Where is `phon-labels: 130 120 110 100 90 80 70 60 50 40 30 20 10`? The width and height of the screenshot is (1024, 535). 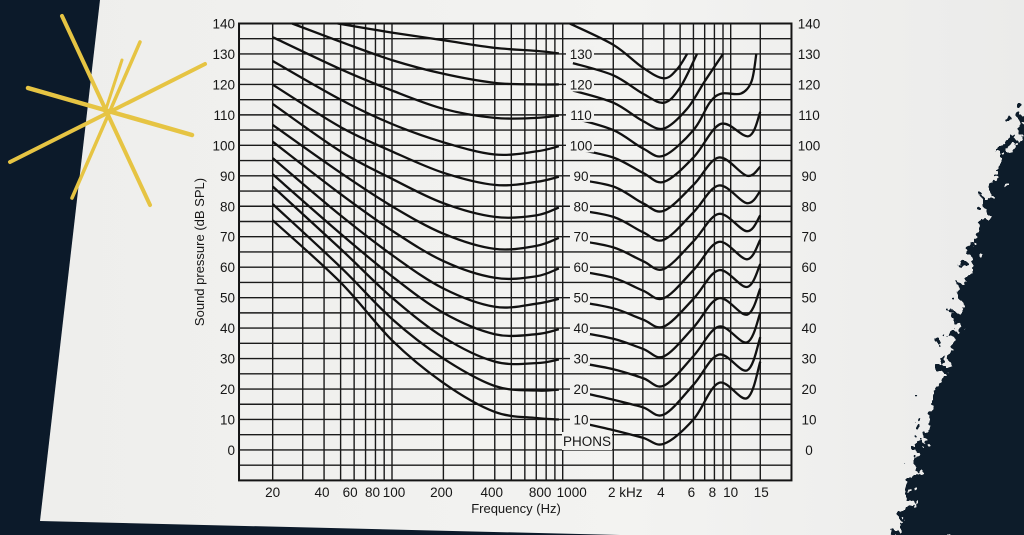 phon-labels: 130 120 110 100 90 80 70 60 50 40 30 20 10 is located at coordinates (580, 236).